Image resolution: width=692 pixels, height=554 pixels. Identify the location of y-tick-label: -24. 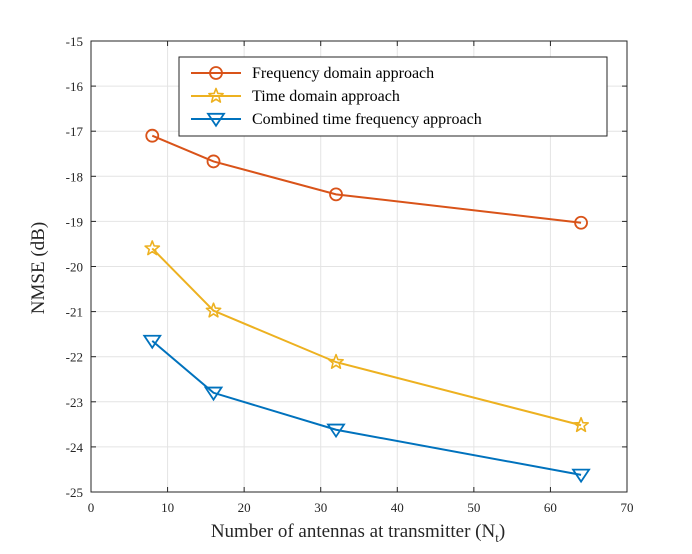
(75, 447).